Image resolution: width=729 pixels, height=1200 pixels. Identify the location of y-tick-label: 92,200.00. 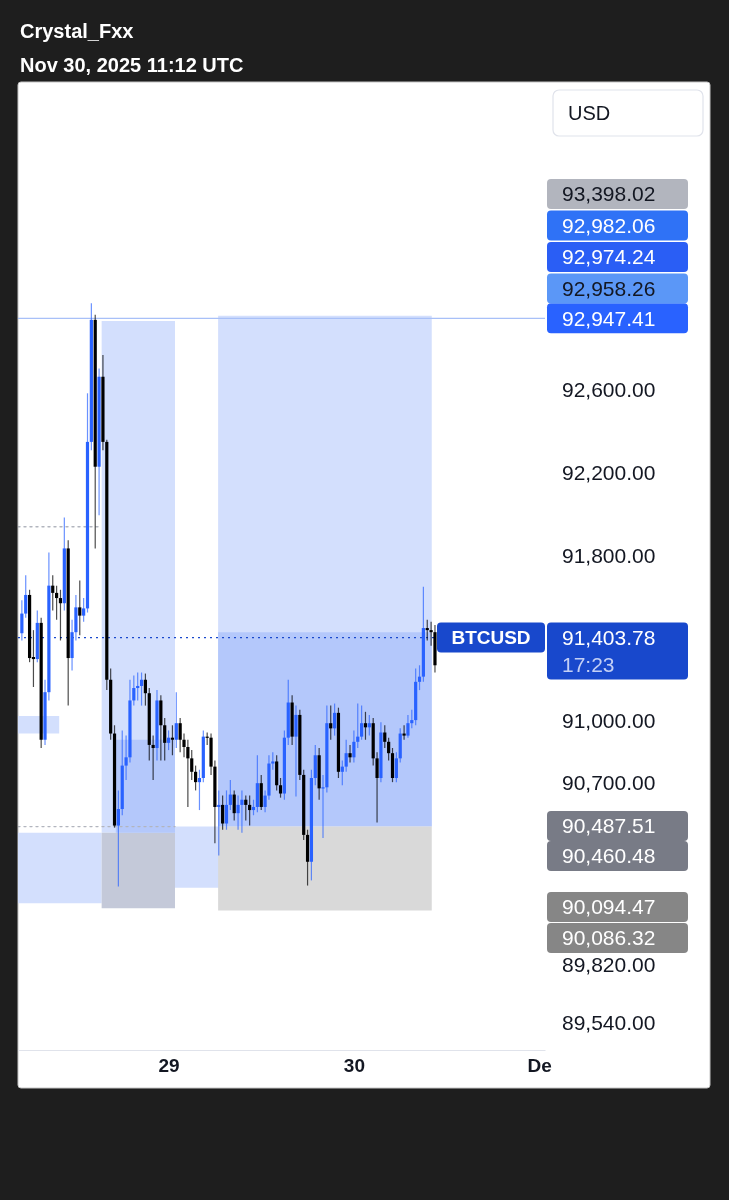
(609, 473).